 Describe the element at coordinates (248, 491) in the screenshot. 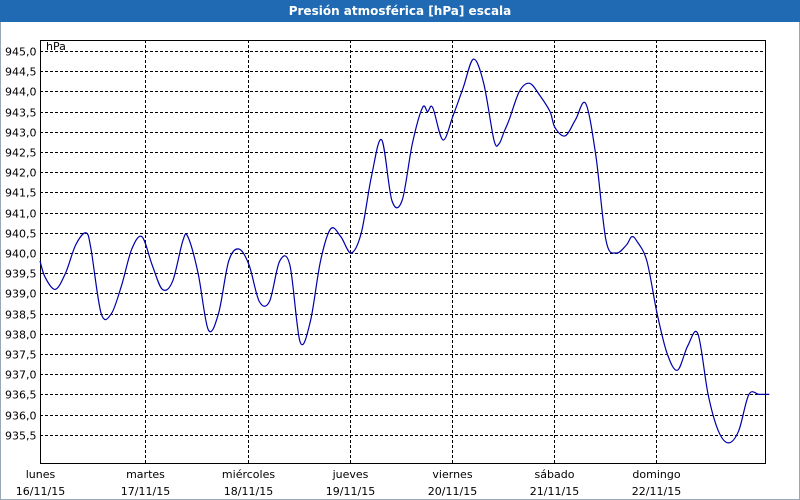

I see `x-tick-date-label: 18/11/15` at that location.